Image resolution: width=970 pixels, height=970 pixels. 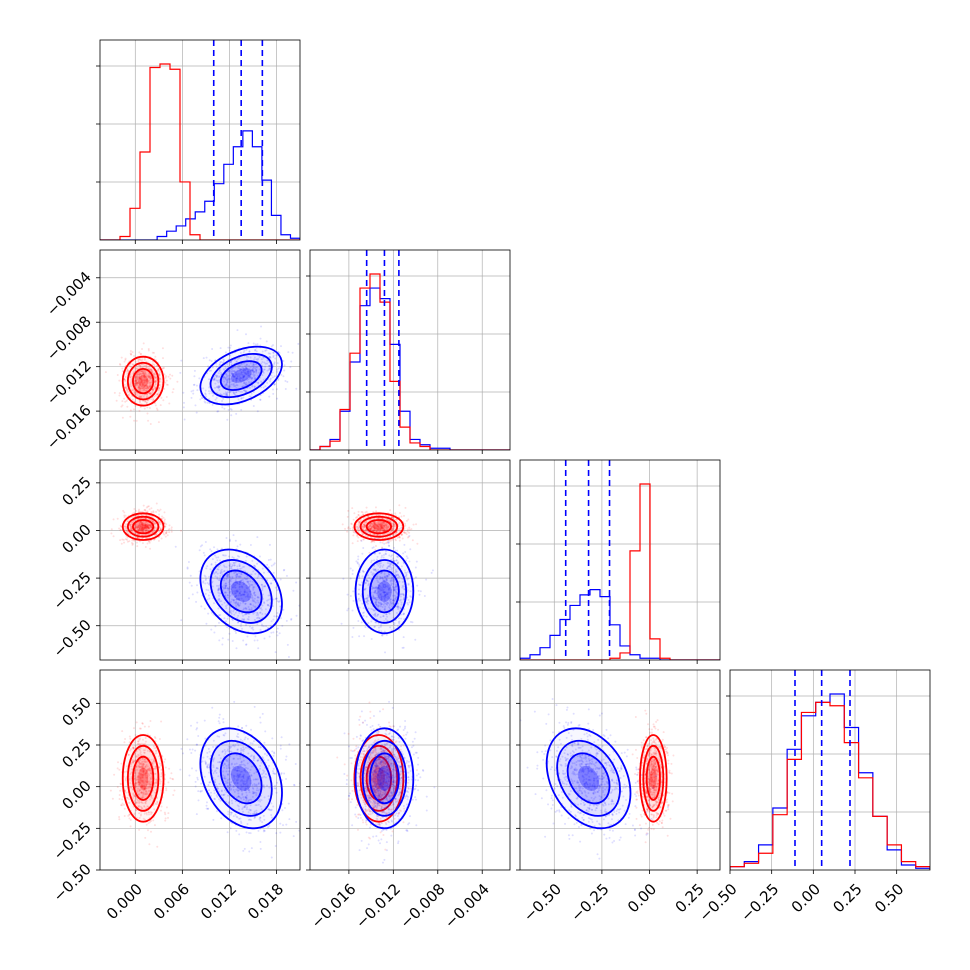 I want to click on histogram-blue, so click(x=830, y=781).